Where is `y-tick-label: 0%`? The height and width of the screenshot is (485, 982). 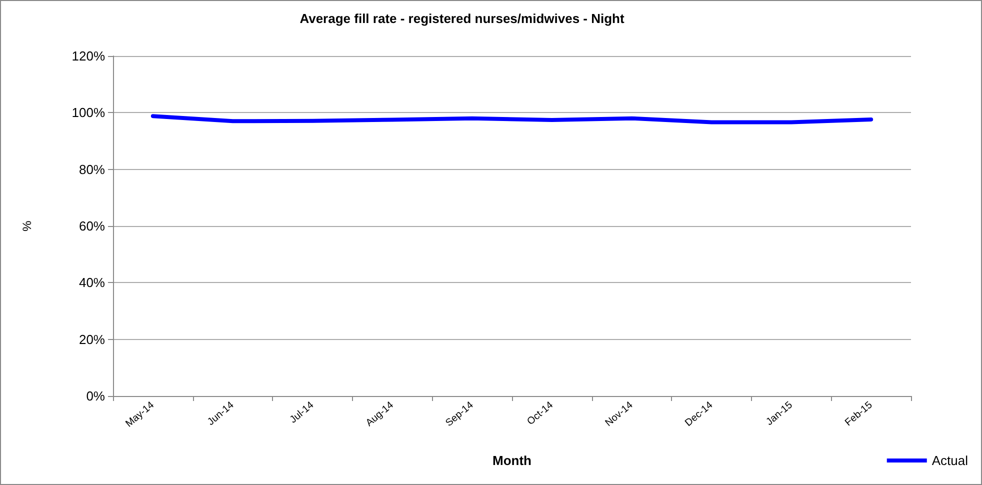 y-tick-label: 0% is located at coordinates (96, 396).